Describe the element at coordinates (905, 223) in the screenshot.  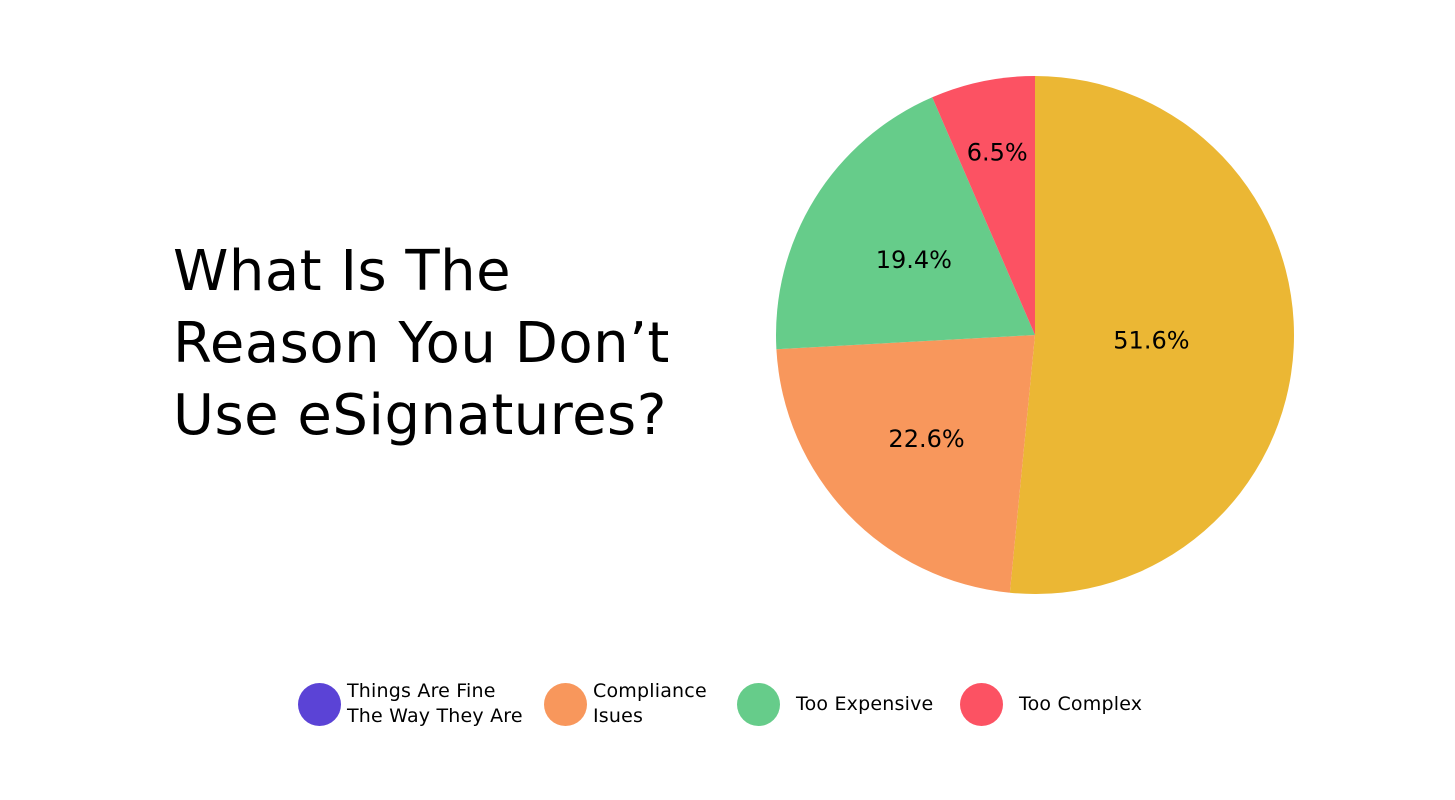
I see `pie-slice-too-expensive` at that location.